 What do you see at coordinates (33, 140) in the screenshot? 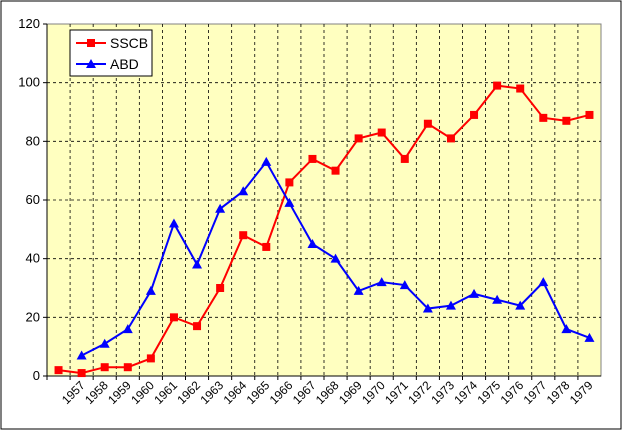
I see `y-tick-label: 80` at bounding box center [33, 140].